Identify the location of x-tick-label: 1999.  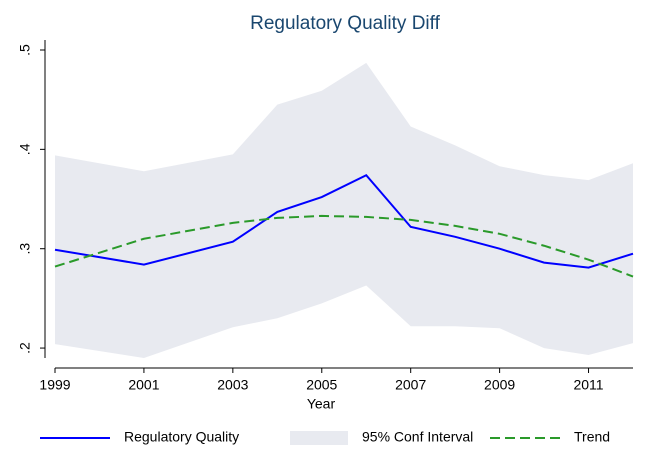
(54, 385).